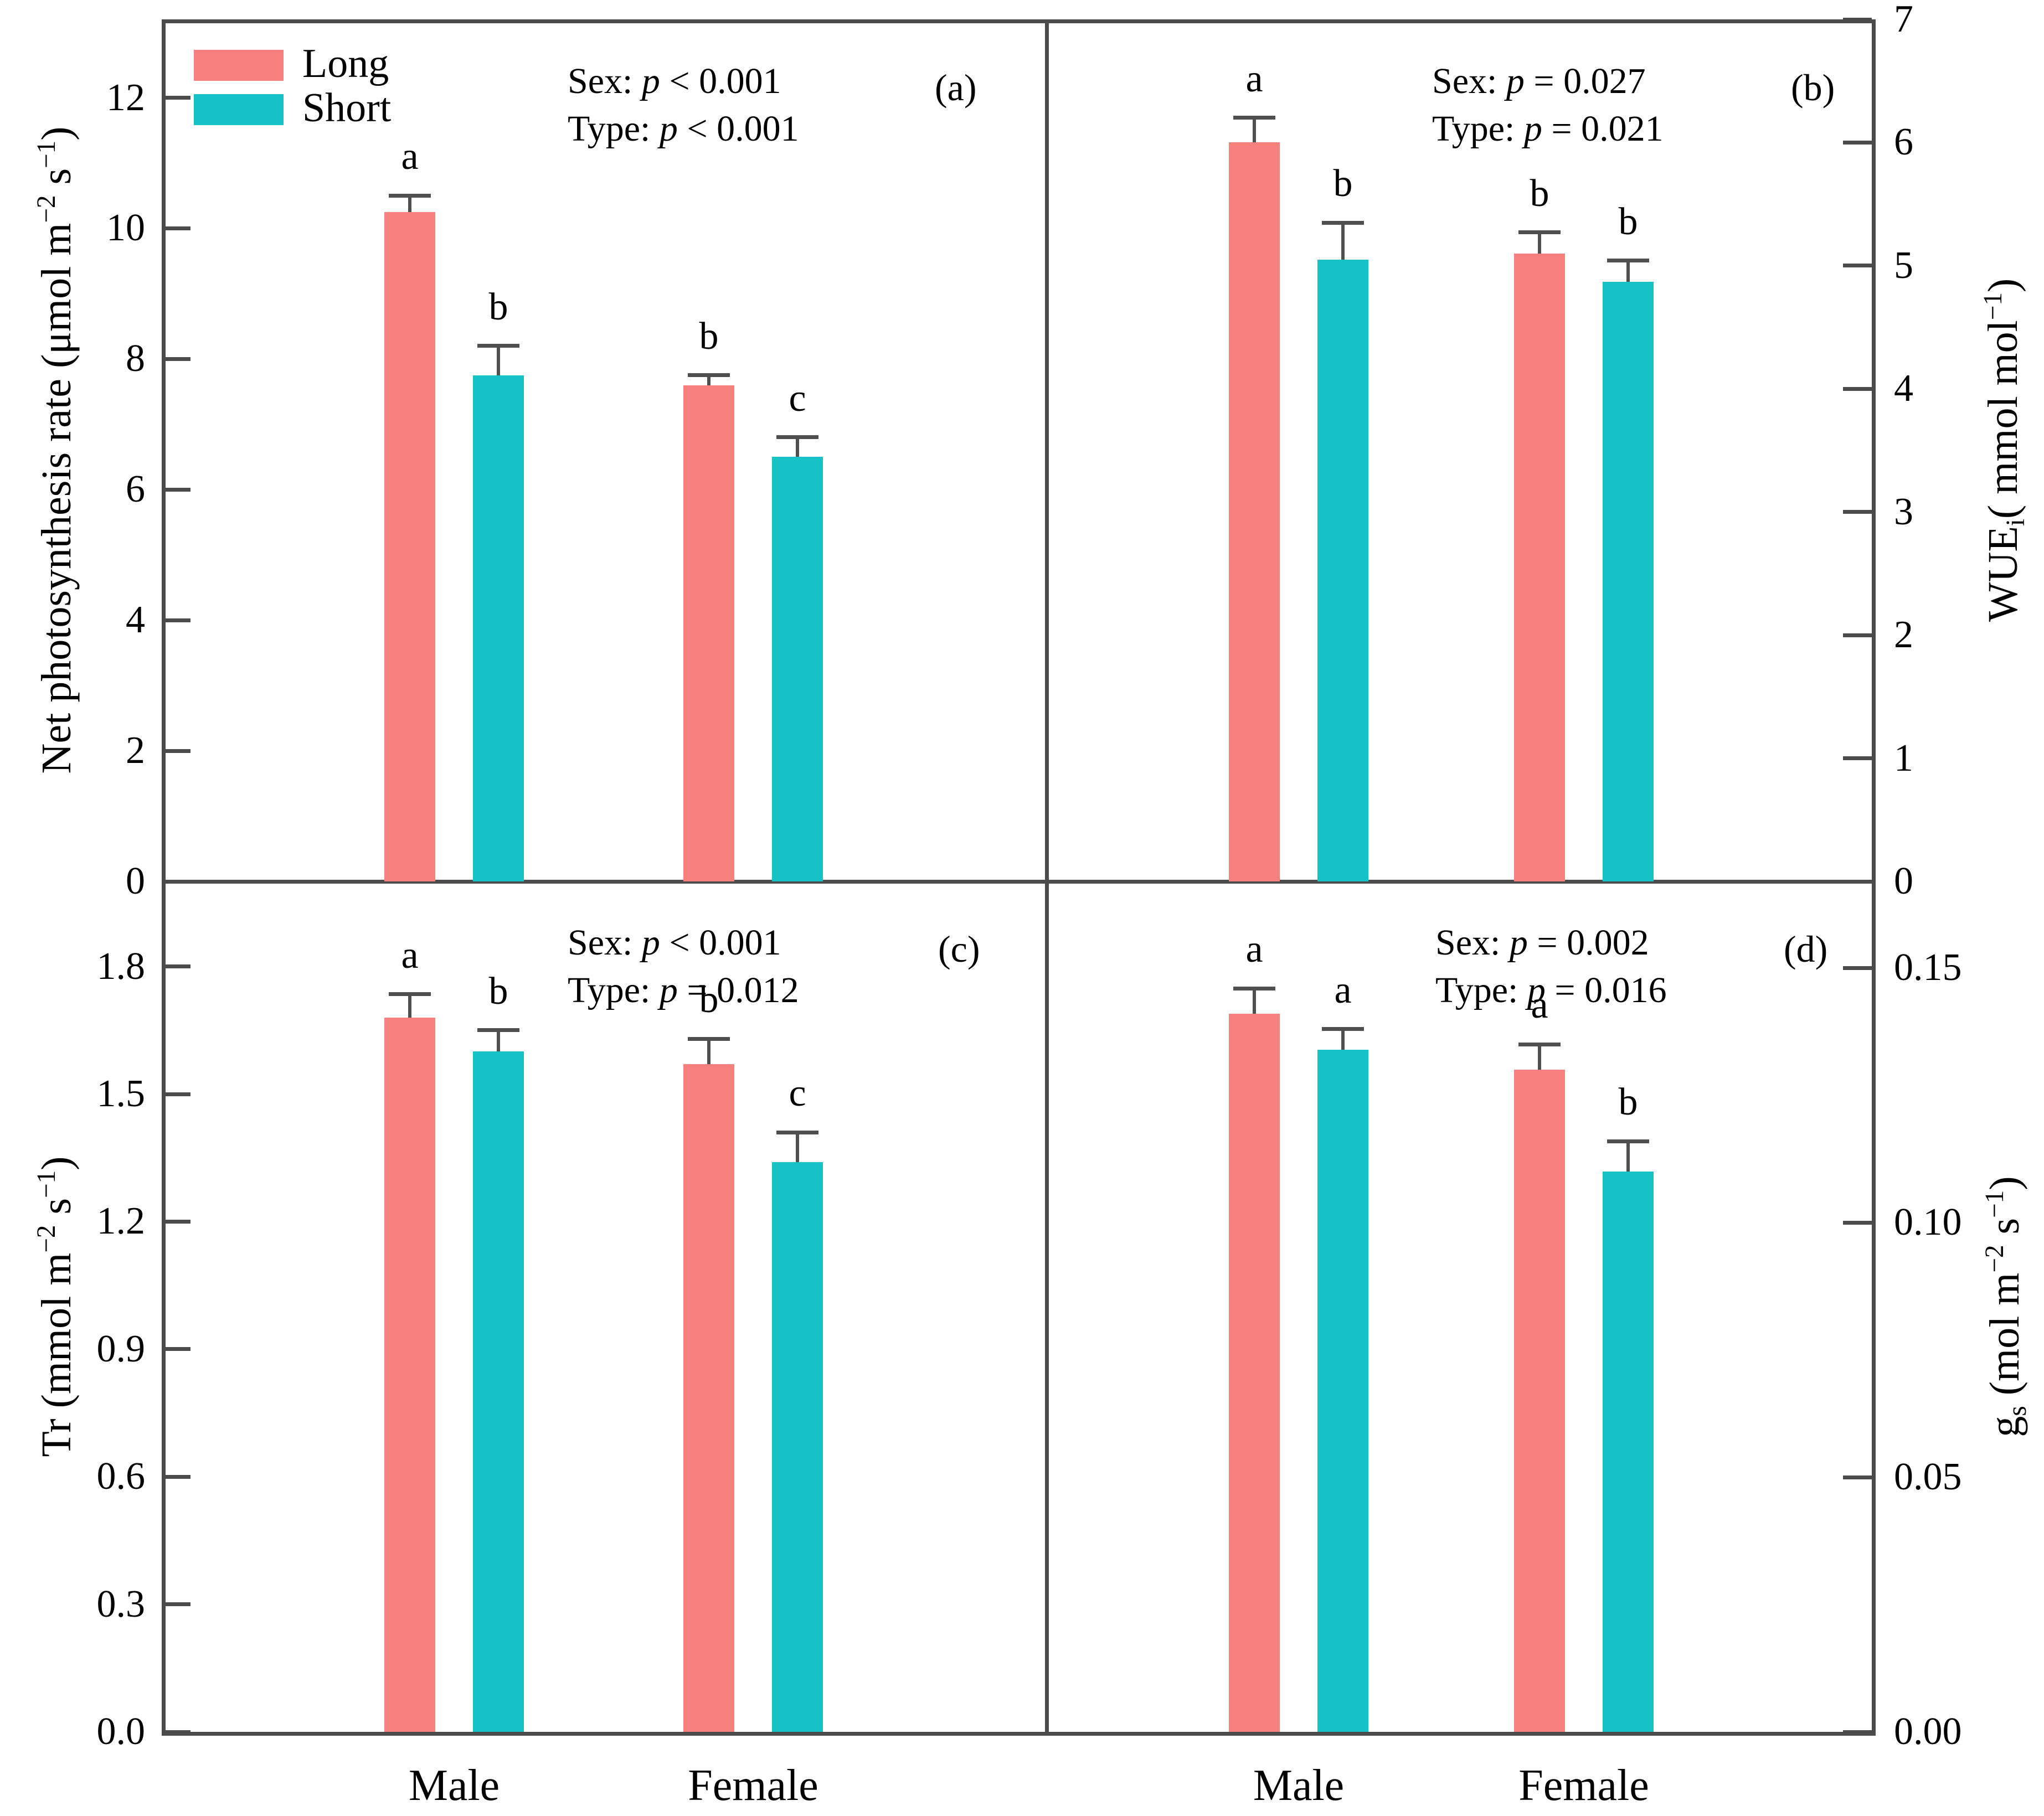  What do you see at coordinates (1994, 1259) in the screenshot?
I see `text-segment: −2` at bounding box center [1994, 1259].